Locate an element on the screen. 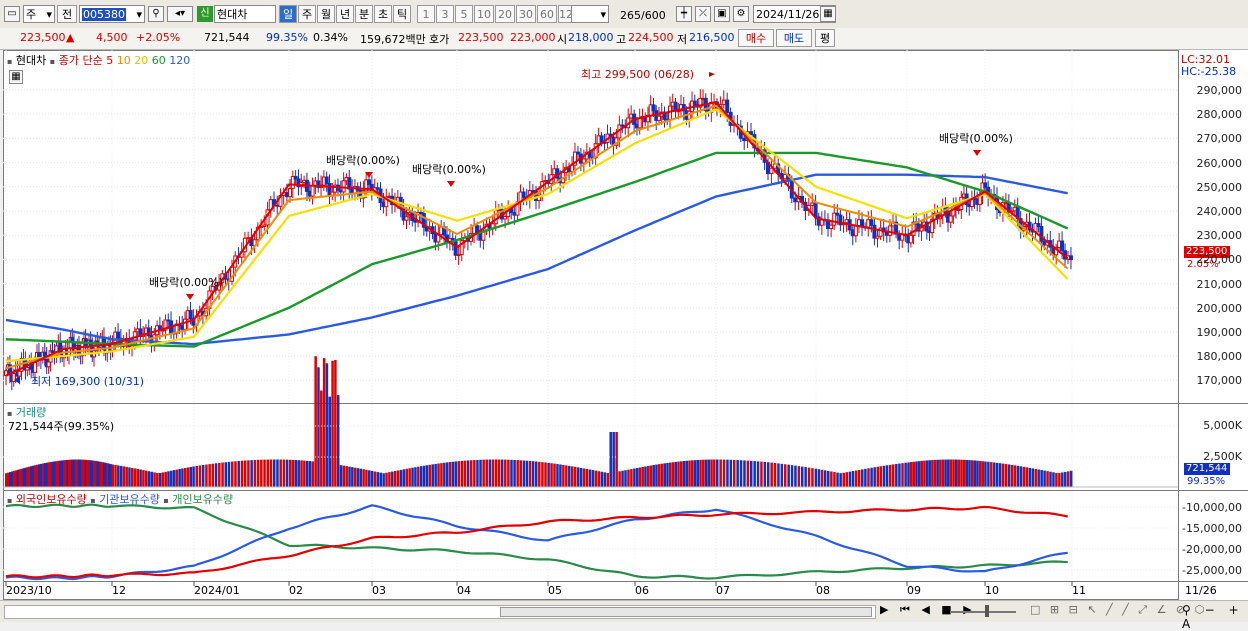 The width and height of the screenshot is (1248, 631). calendar-icon: ▦ is located at coordinates (828, 14).